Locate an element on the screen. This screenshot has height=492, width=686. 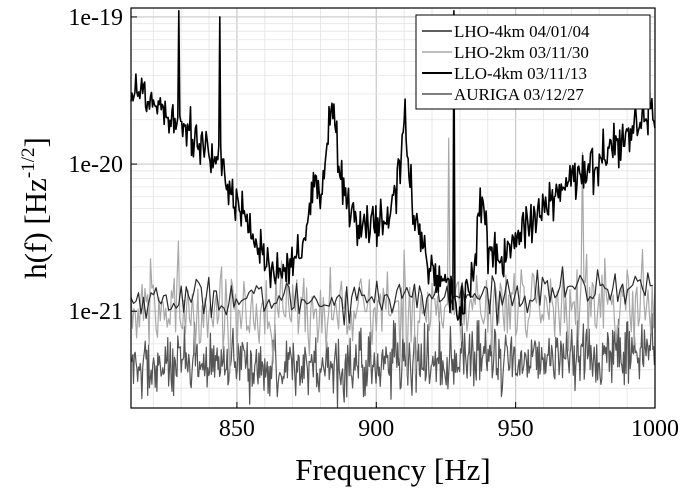
y-tick-label: 1e-19 is located at coordinates (95, 18).